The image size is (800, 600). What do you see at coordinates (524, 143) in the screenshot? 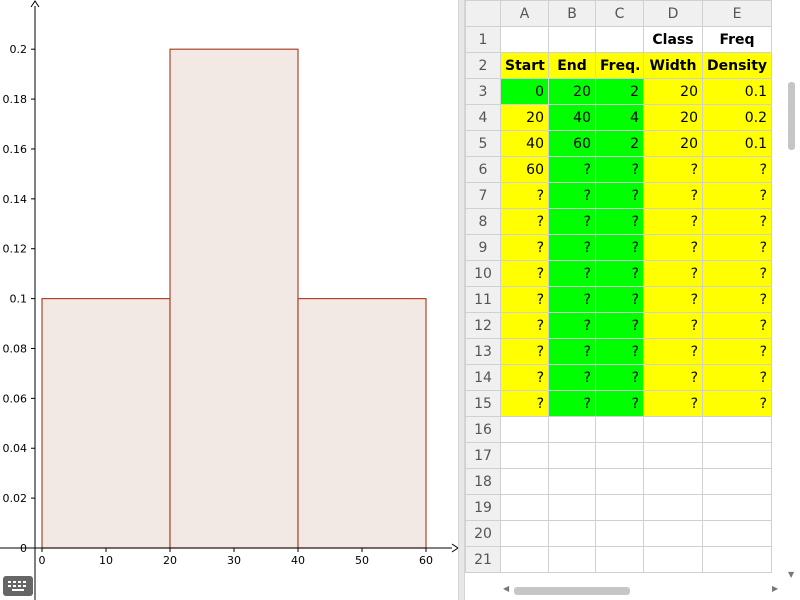
I see `cell-a5: 40` at bounding box center [524, 143].